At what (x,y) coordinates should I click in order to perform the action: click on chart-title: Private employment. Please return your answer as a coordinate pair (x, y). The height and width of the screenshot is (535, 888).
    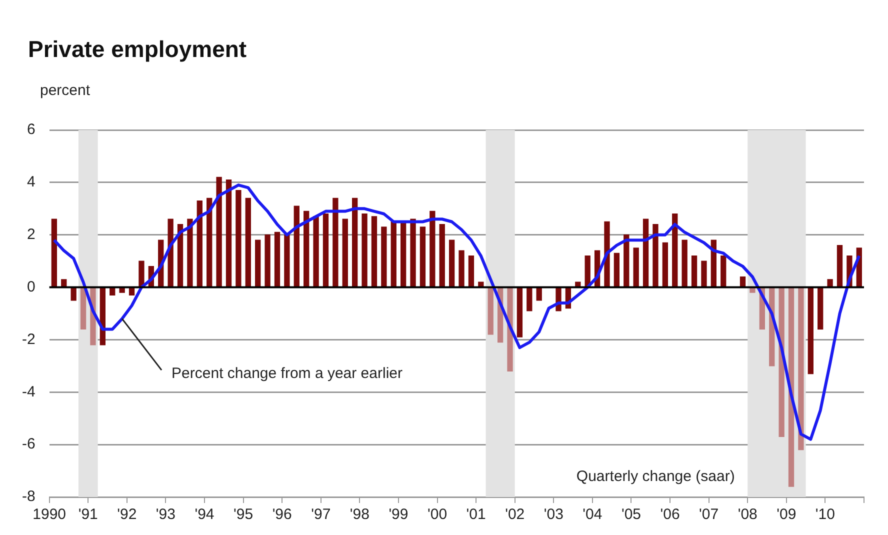
    Looking at the image, I should click on (137, 49).